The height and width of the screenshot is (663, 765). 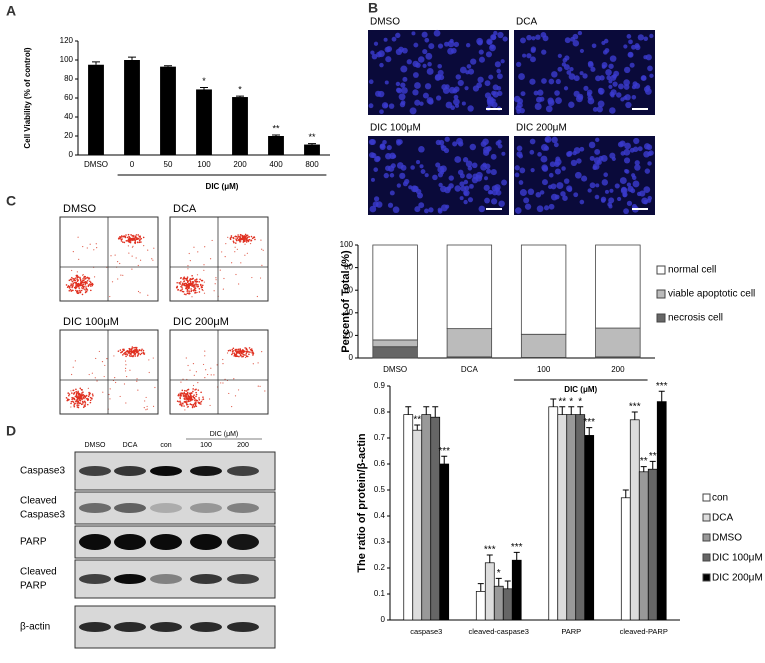 What do you see at coordinates (640, 109) in the screenshot?
I see `scale-bar` at bounding box center [640, 109].